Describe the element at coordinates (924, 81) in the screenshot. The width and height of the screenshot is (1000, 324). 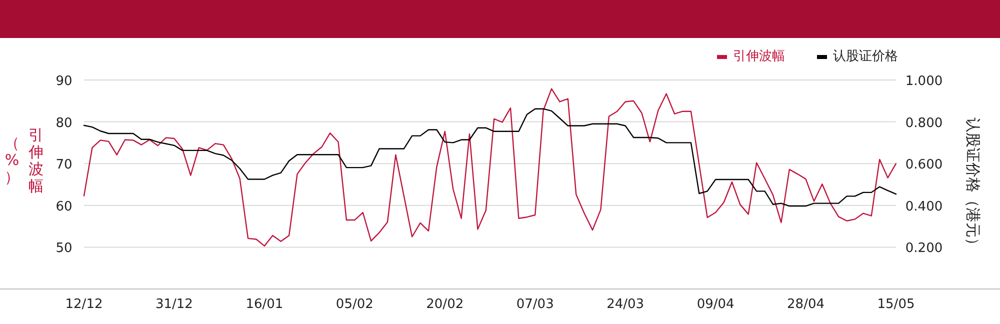
I see `y2-tick-label: 1.000` at that location.